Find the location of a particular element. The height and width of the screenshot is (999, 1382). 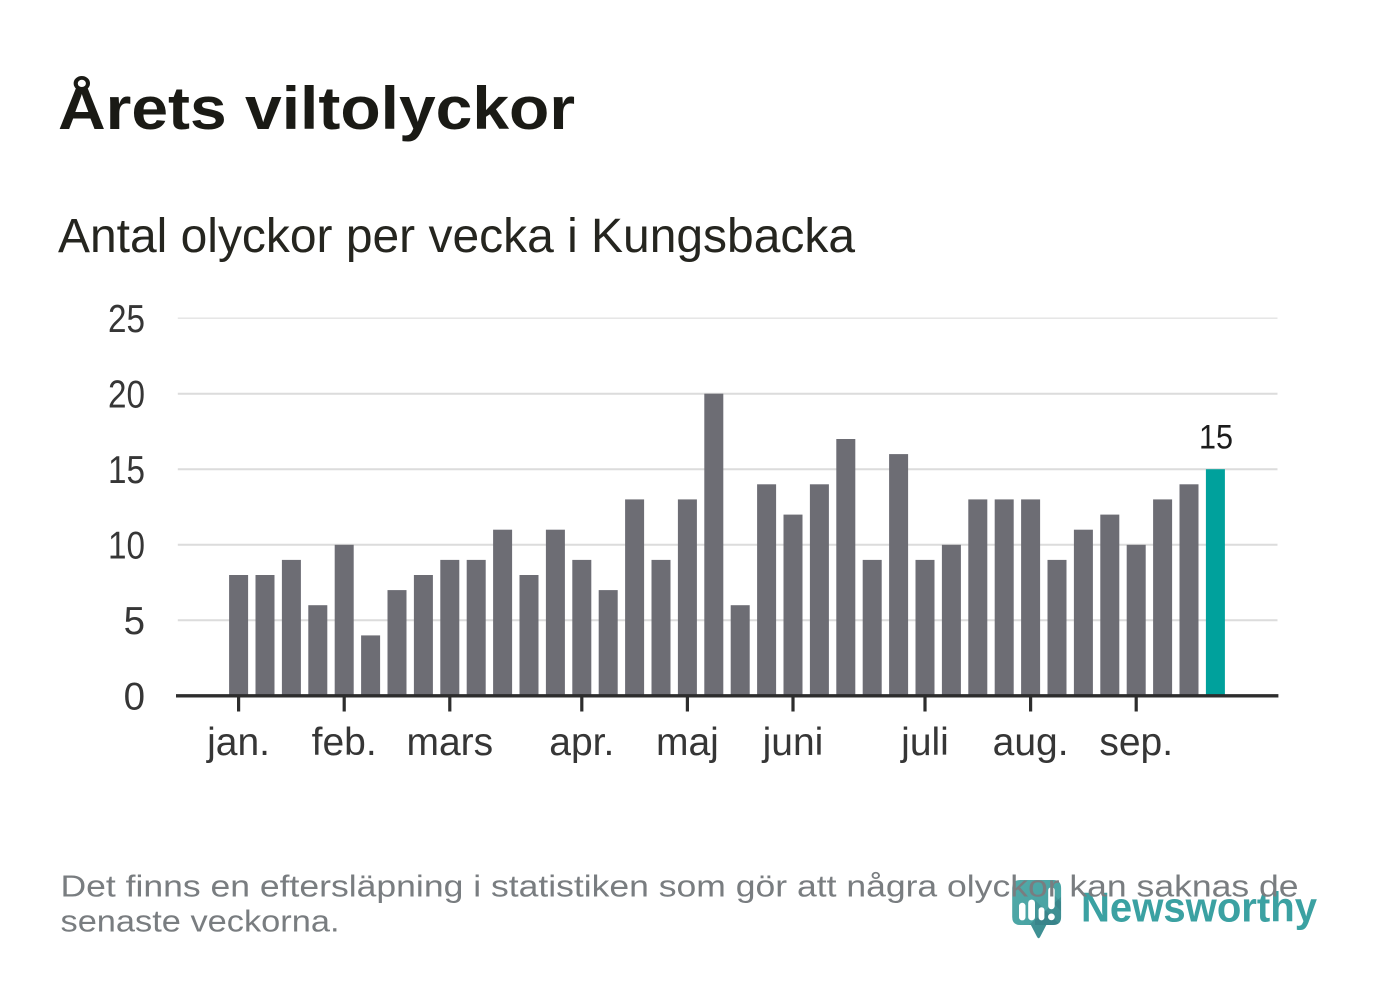

svg-text: feb. is located at coordinates (344, 742).